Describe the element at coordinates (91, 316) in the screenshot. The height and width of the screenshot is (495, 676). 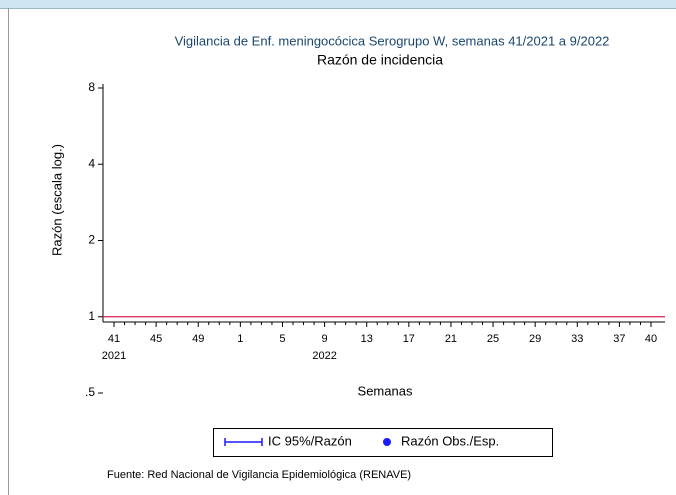
I see `y-tick-label: 1` at that location.